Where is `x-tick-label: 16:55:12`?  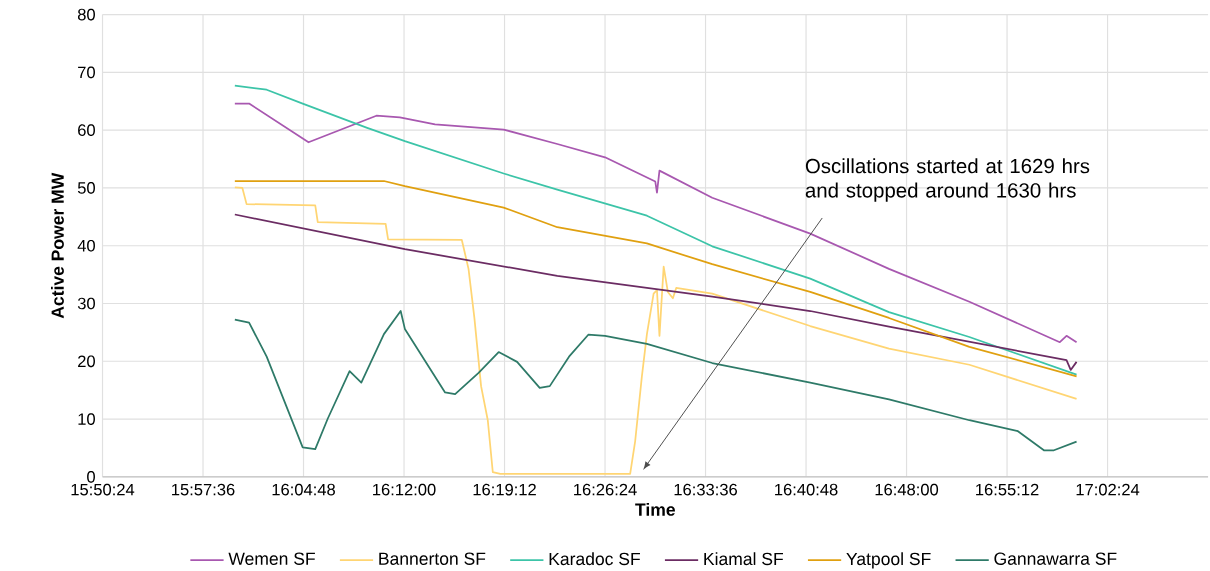 x-tick-label: 16:55:12 is located at coordinates (1007, 489).